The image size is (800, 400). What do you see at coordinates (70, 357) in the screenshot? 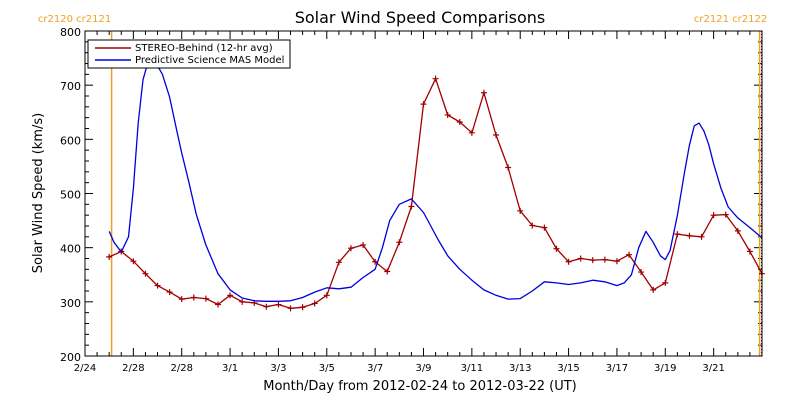
I see `y-tick-label: 200` at bounding box center [70, 357].